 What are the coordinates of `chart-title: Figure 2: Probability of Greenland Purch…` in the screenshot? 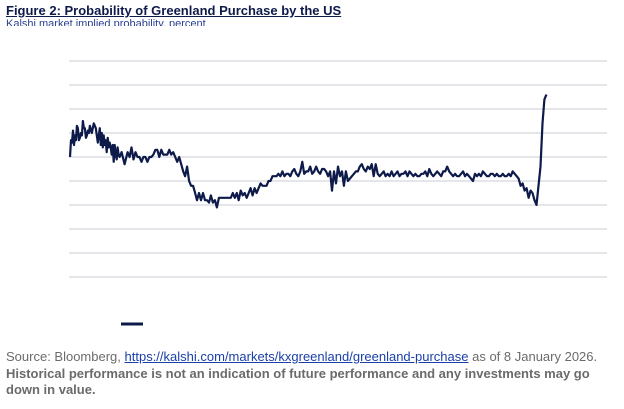 It's located at (174, 10).